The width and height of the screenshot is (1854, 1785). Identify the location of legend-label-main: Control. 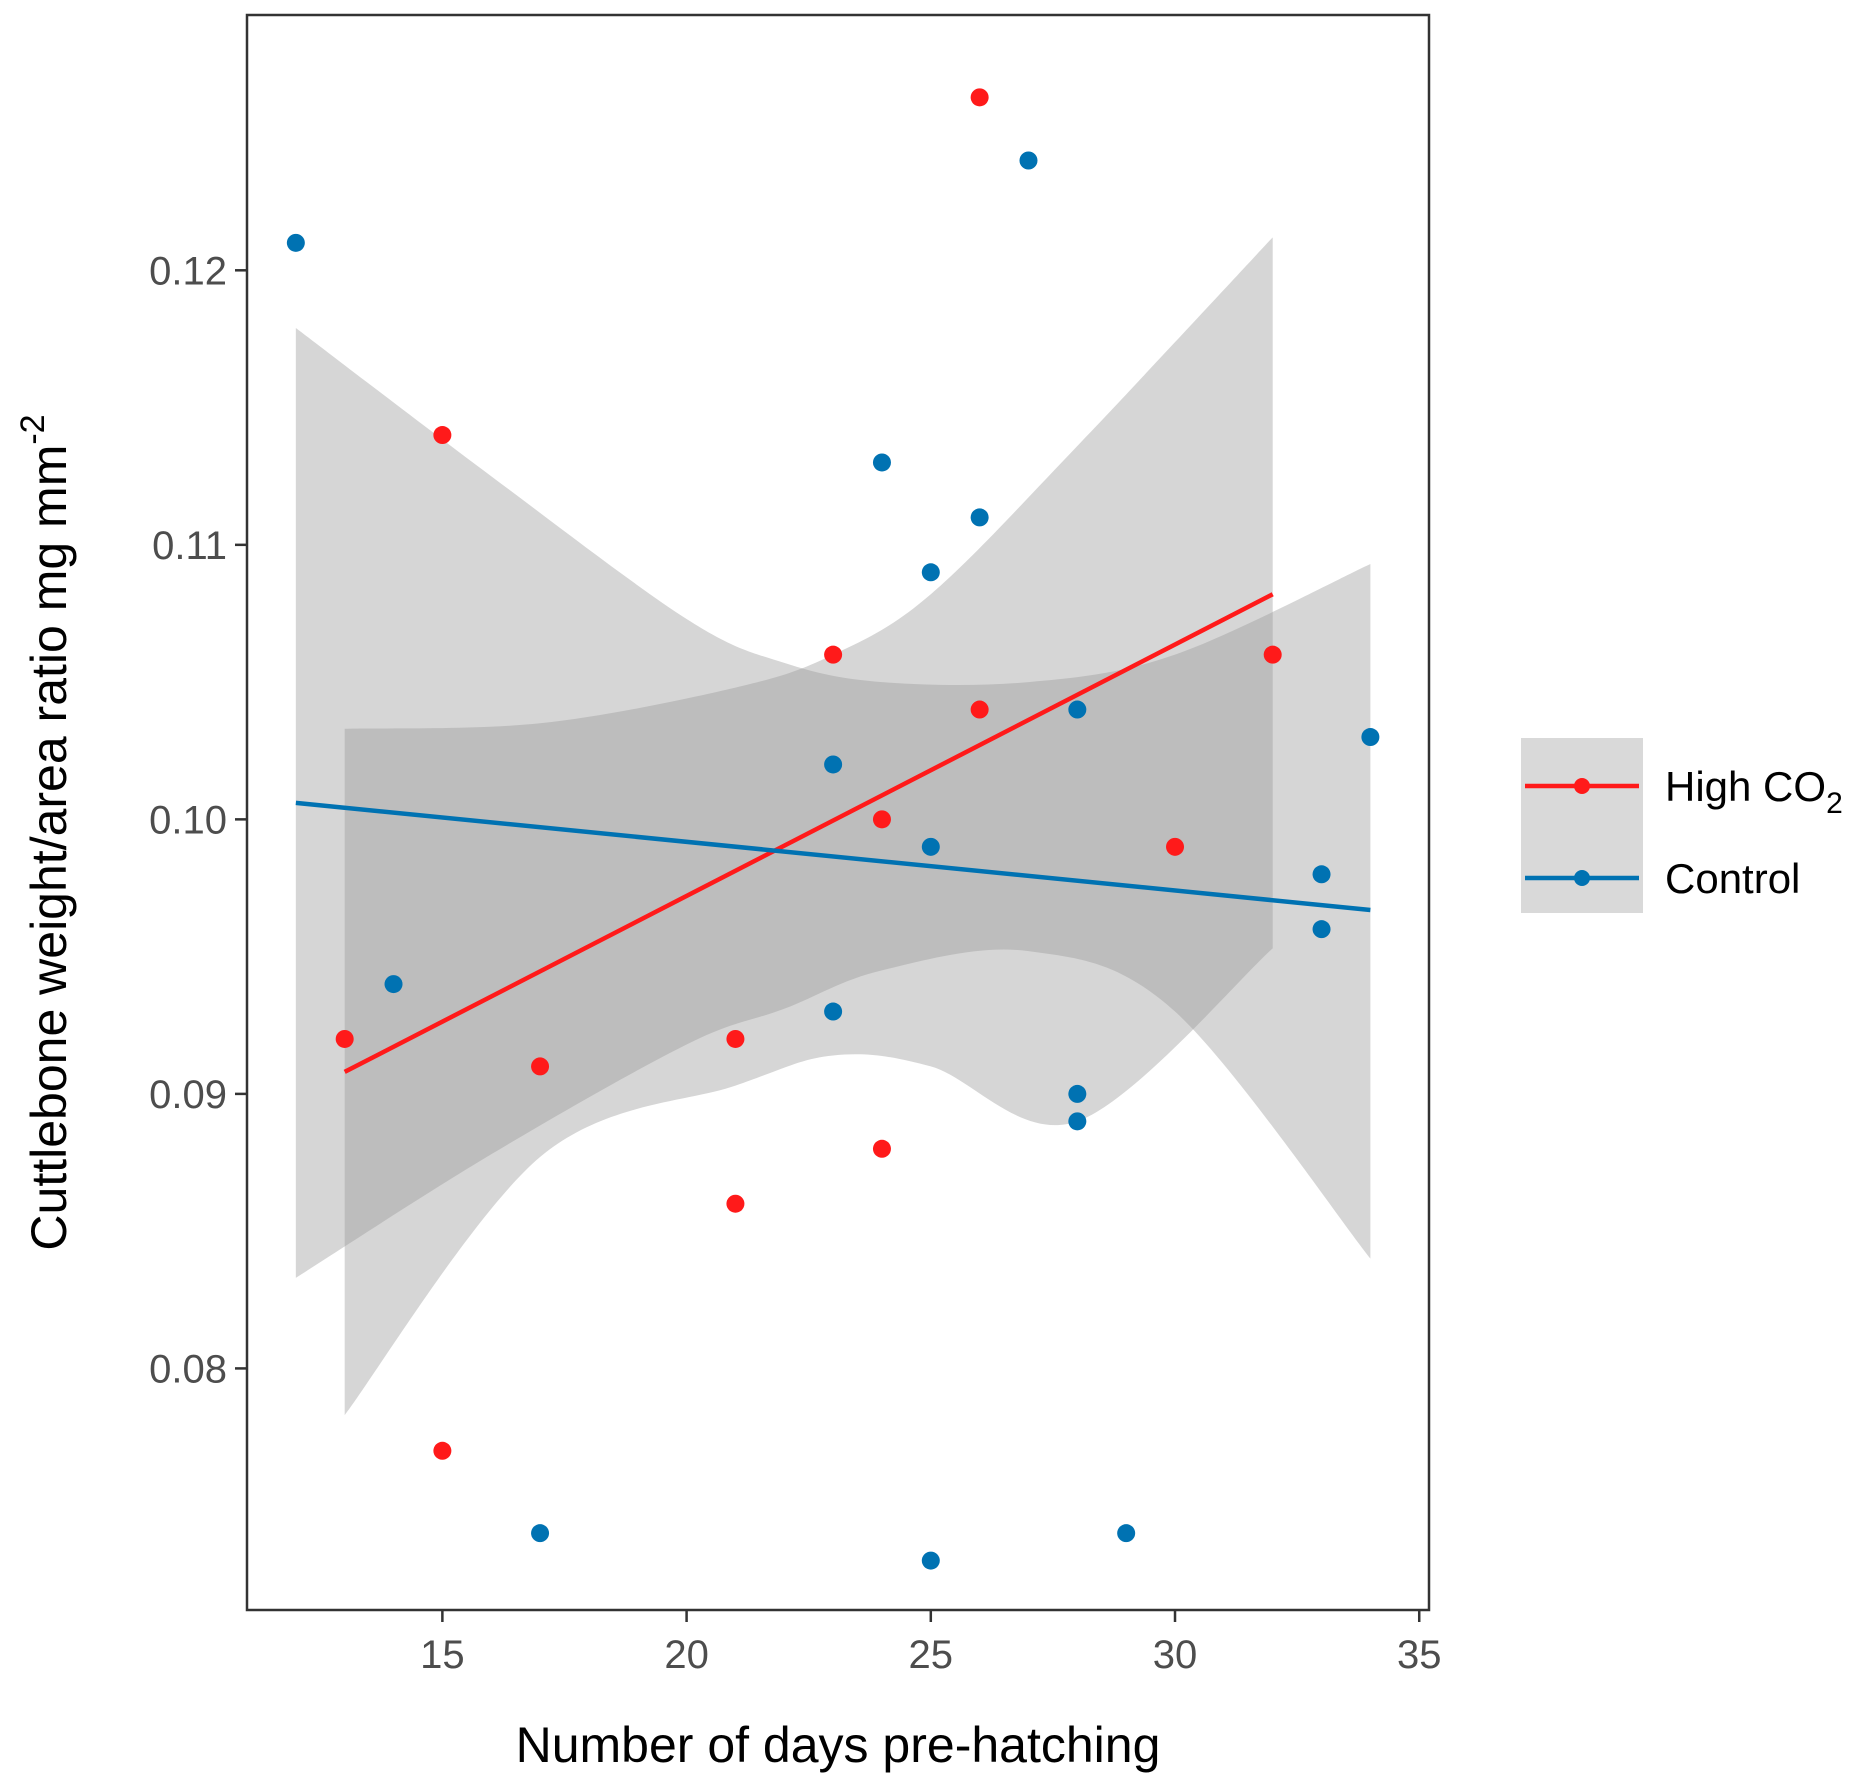
(1732, 878).